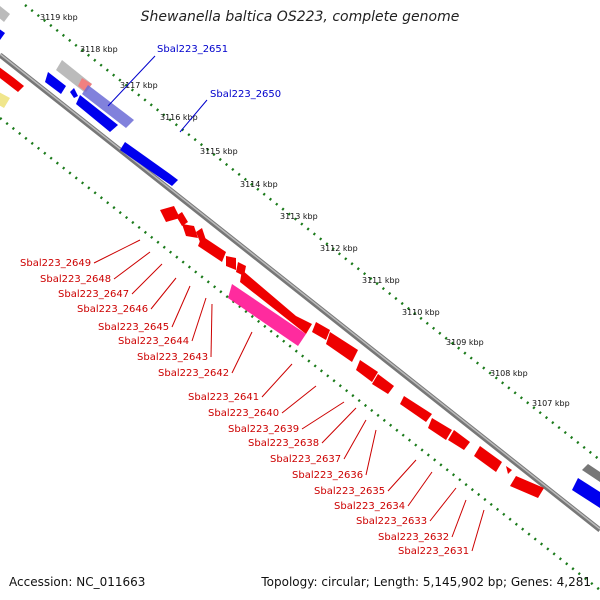  Describe the element at coordinates (421, 312) in the screenshot. I see `tick-label: 3110 kbp` at that location.